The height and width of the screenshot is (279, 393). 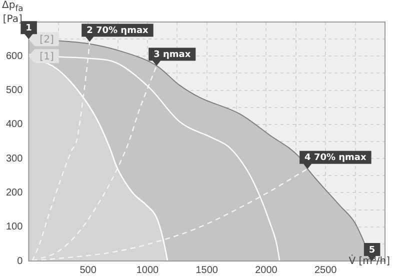 I want to click on y-tick-label: 400, so click(x=15, y=124).